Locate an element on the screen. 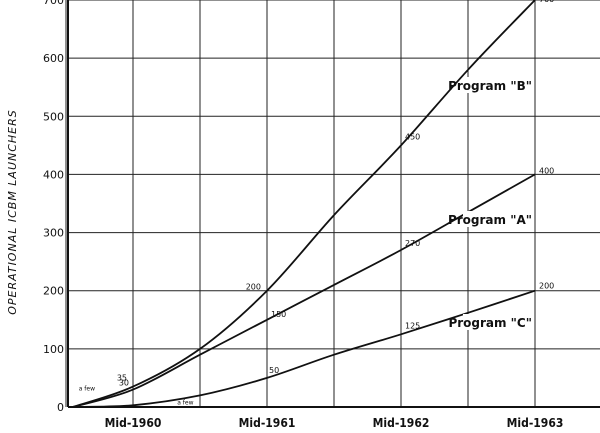 The image size is (600, 433). series-label: Program "C" is located at coordinates (490, 323).